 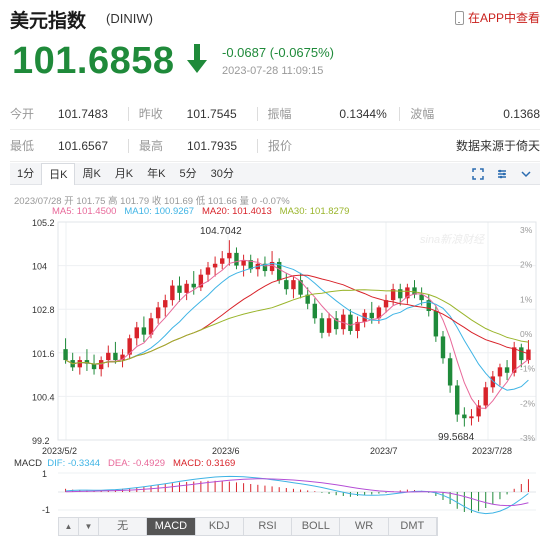 What do you see at coordinates (150, 114) in the screenshot?
I see `stat-label: 昨收` at bounding box center [150, 114].